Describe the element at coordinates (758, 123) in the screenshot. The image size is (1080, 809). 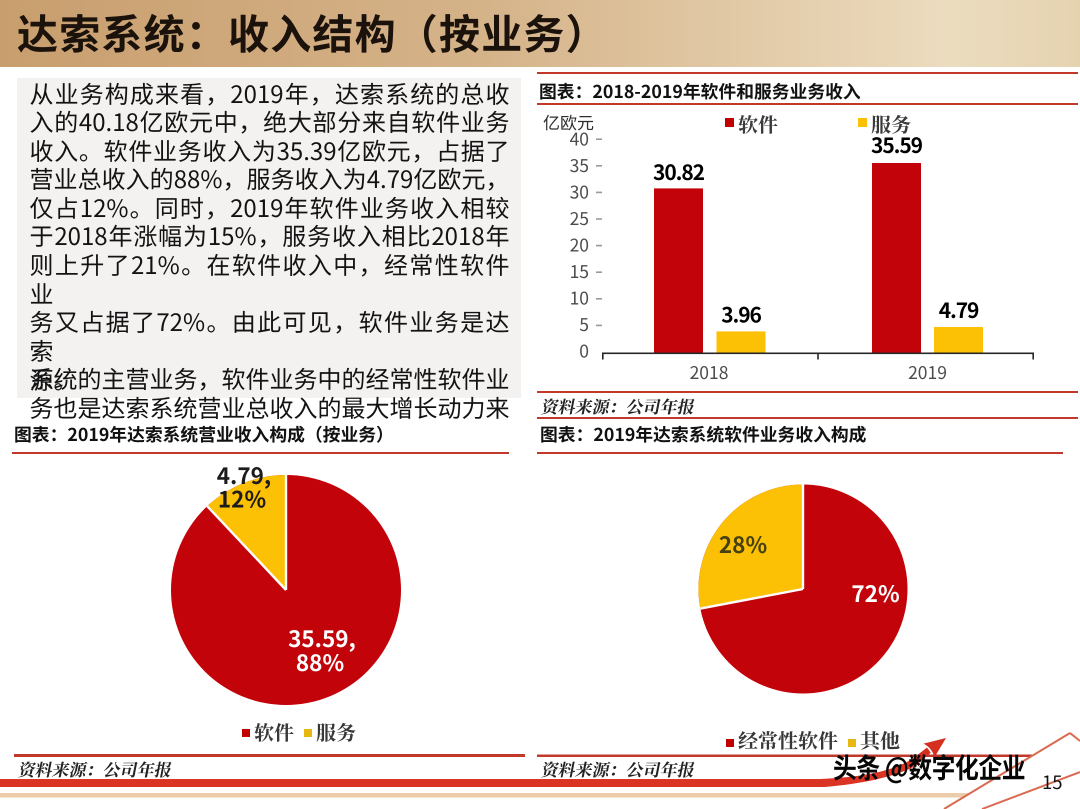
I see `svg-text: 软件` at that location.